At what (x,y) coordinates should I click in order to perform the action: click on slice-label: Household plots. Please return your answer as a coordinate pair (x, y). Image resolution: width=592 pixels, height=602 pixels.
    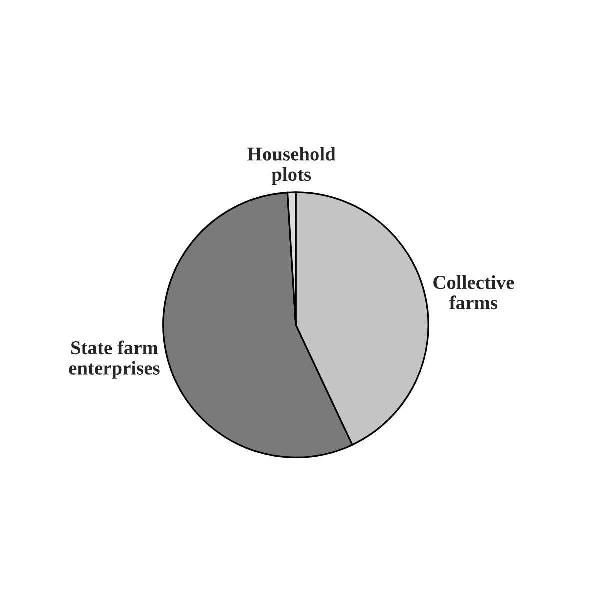
    Looking at the image, I should click on (292, 166).